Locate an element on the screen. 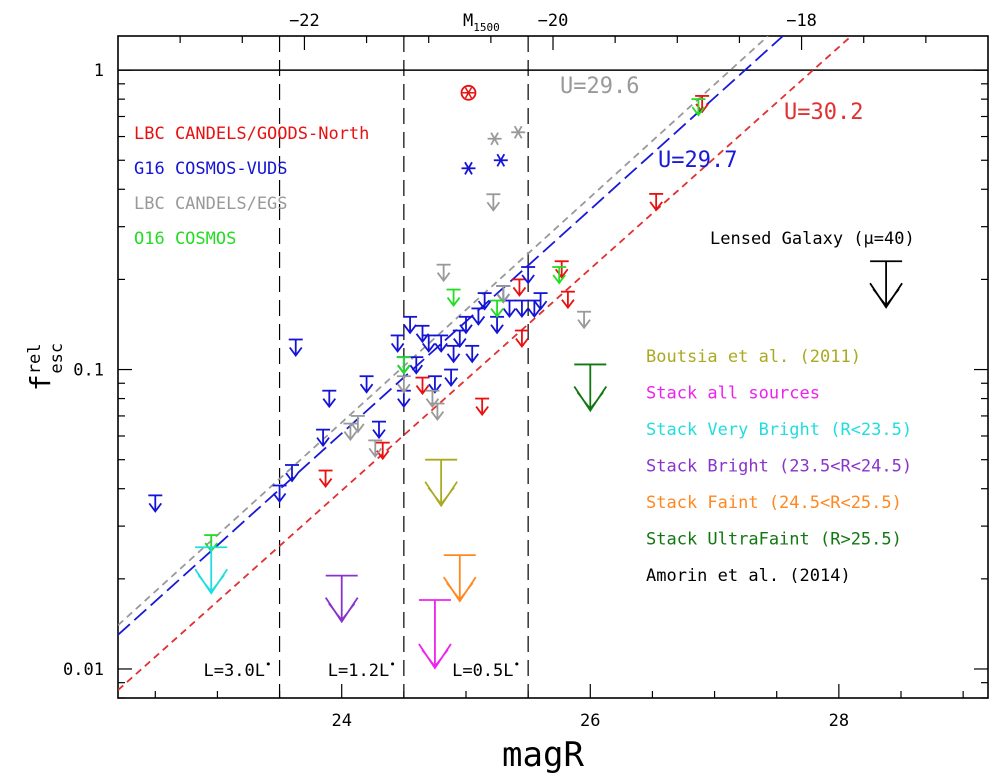  top-tick-label: −20 is located at coordinates (553, 21).